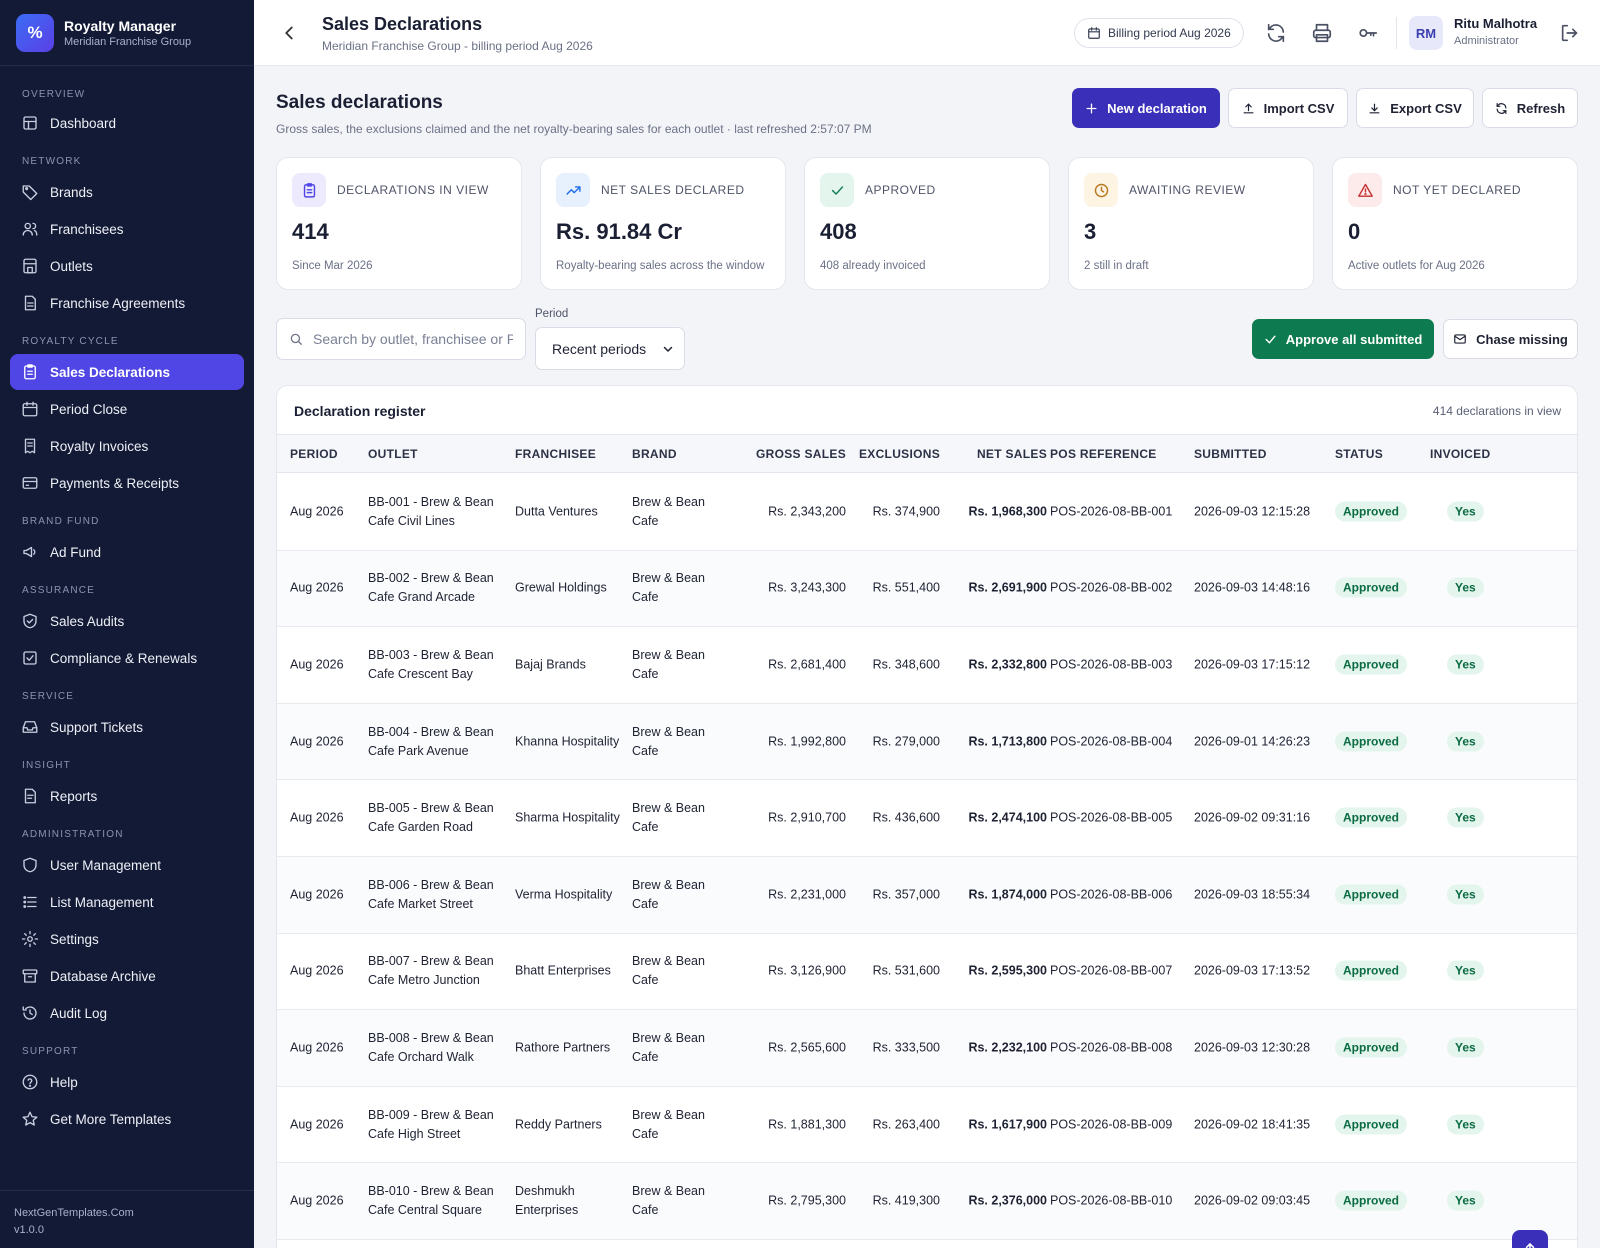  What do you see at coordinates (1252, 587) in the screenshot?
I see `cell-submitted: 2026-09-03 14:48:16` at bounding box center [1252, 587].